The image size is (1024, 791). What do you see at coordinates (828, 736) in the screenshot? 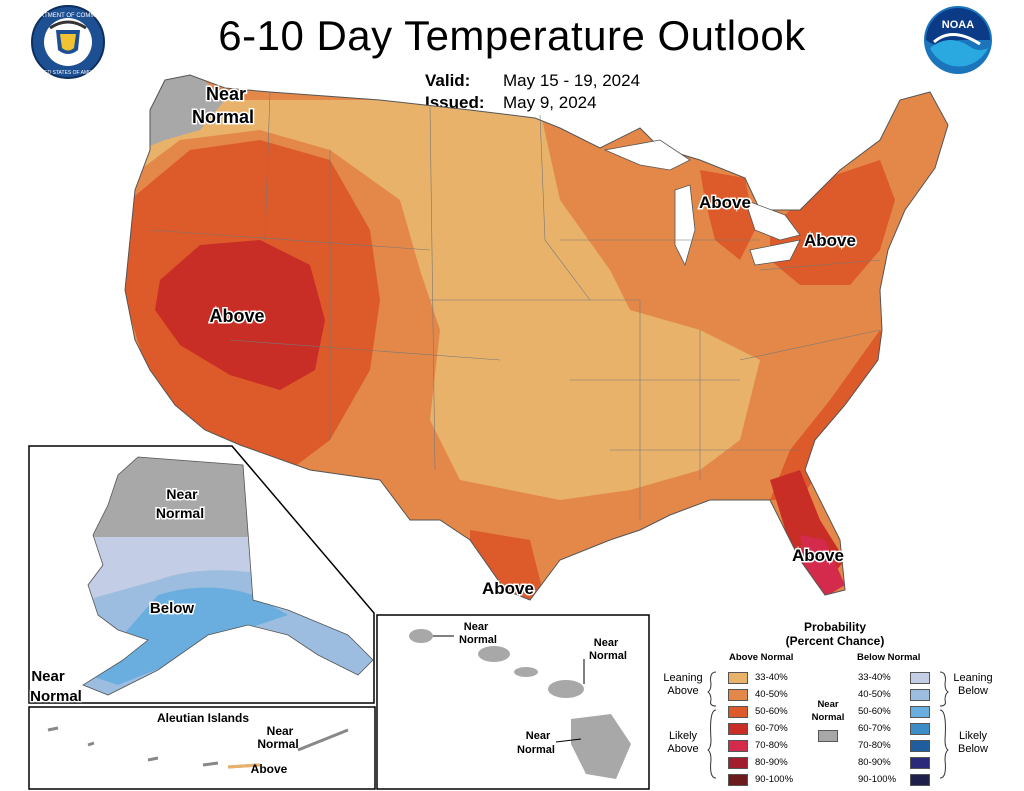
I see `legend-near-normal-swatch` at bounding box center [828, 736].